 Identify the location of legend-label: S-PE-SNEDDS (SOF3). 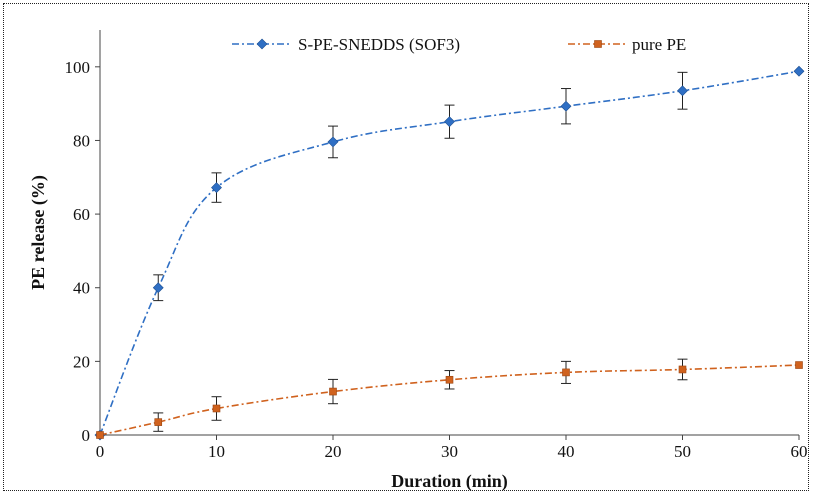
(379, 44).